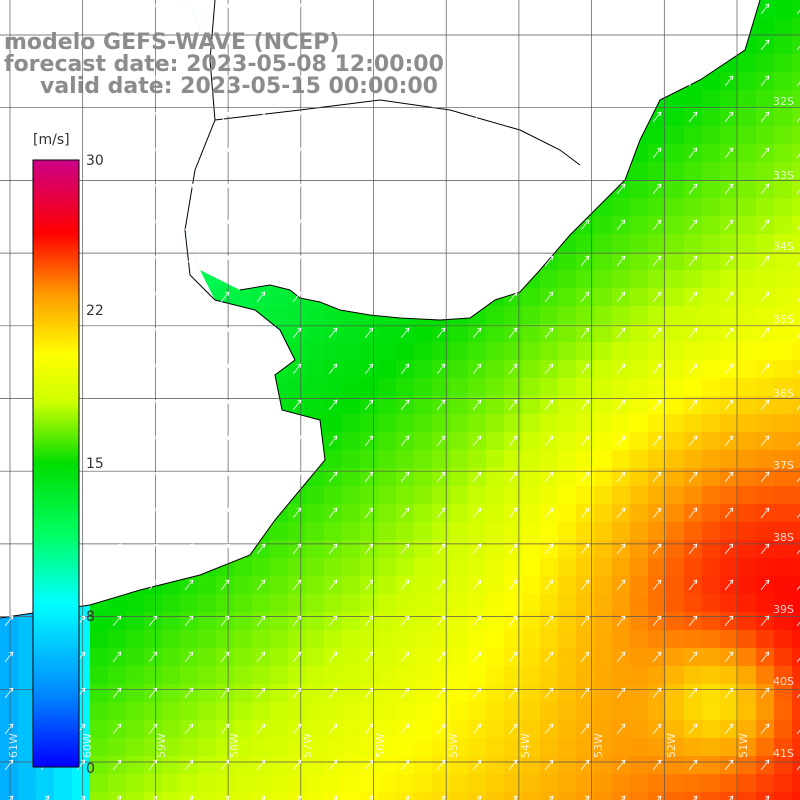  I want to click on lon-label: 55W, so click(453, 745).